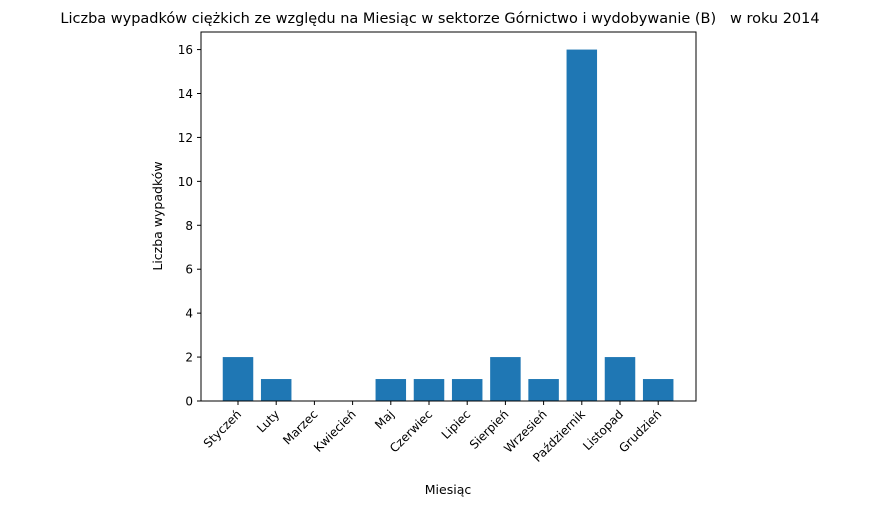  What do you see at coordinates (222, 428) in the screenshot?
I see `x-tick-label: Styczeń` at bounding box center [222, 428].